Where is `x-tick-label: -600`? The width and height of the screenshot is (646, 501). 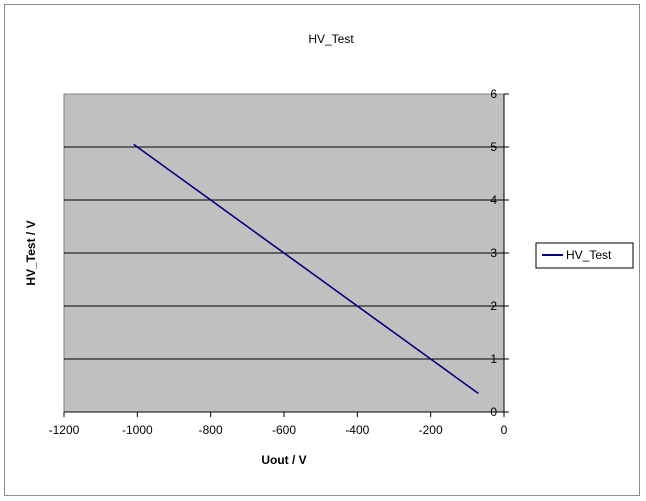
x-tick-label: -600 is located at coordinates (284, 430).